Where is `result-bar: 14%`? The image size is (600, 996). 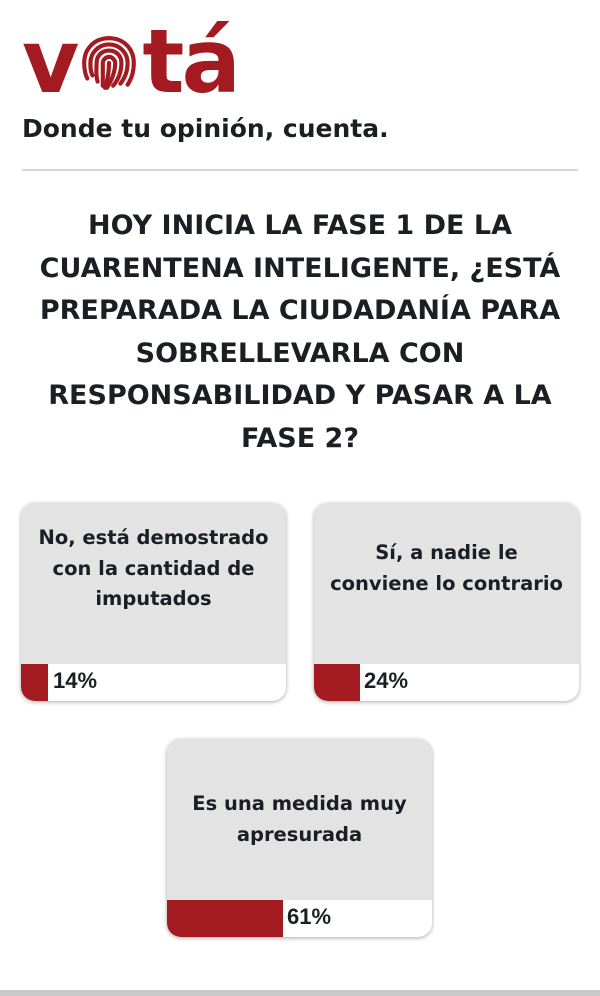 result-bar: 14% is located at coordinates (153, 682).